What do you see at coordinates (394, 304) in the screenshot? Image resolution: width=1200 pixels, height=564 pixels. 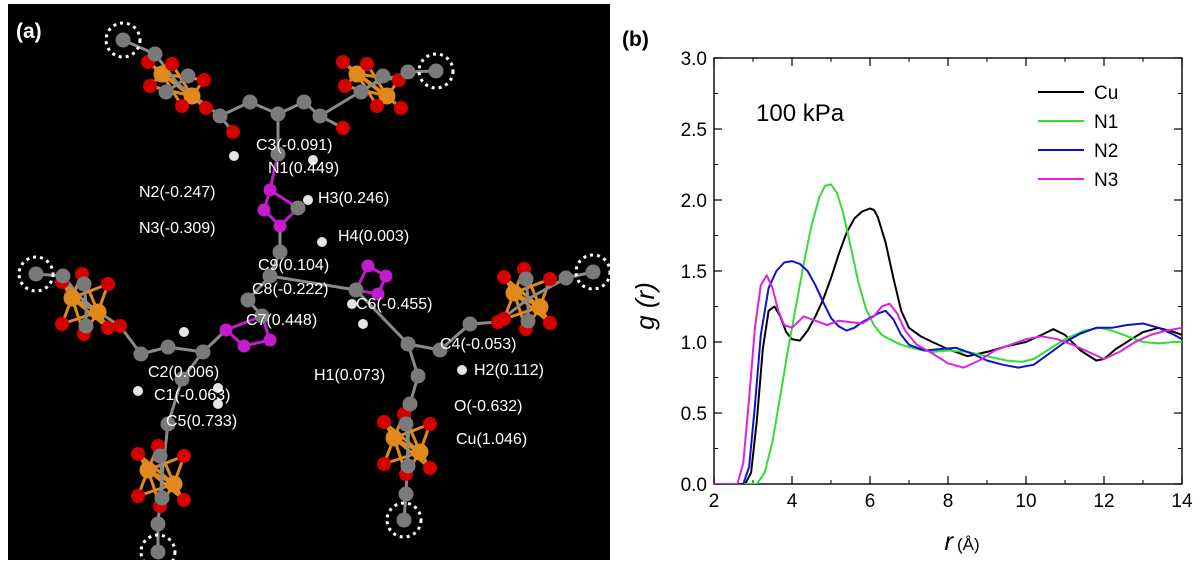 I see `atom-label-c6: C6(-0.455)` at bounding box center [394, 304].